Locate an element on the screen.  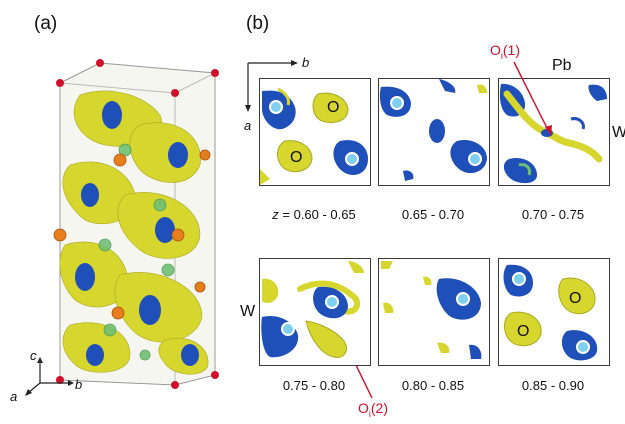
slice-caption-1: z = 0.60 - 0.65 is located at coordinates (314, 214).